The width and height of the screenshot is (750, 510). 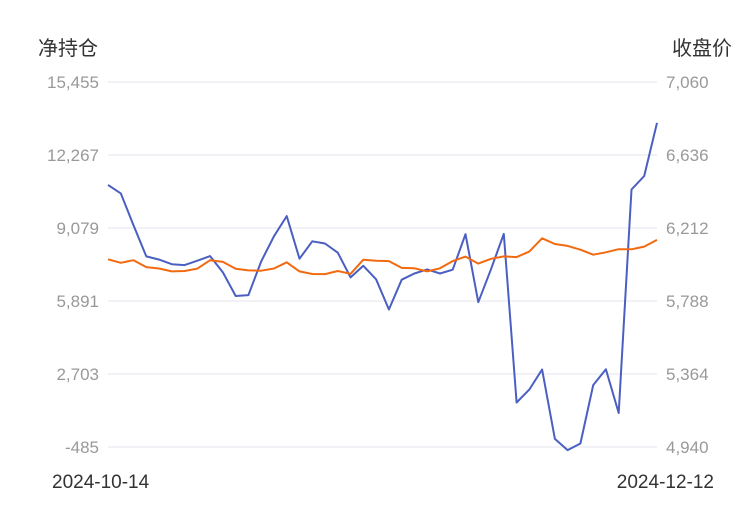 I want to click on right-tick-label: 7,060, so click(x=687, y=82).